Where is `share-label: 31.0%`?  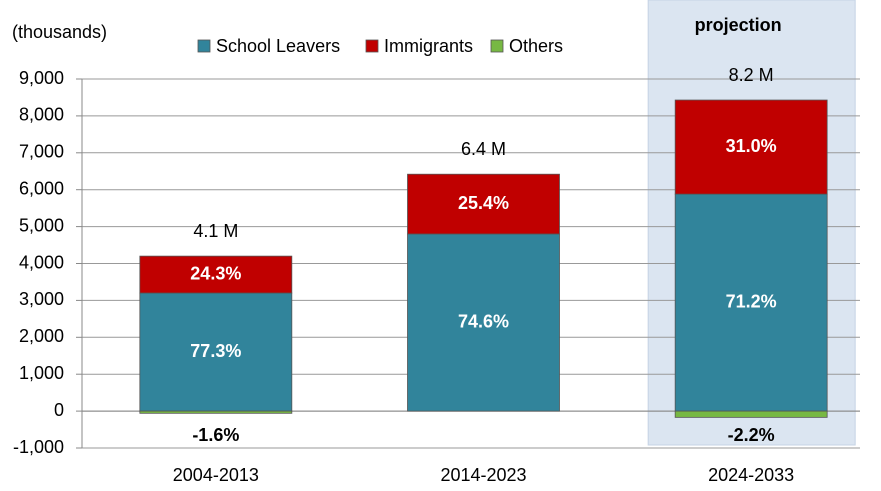
share-label: 31.0% is located at coordinates (751, 146).